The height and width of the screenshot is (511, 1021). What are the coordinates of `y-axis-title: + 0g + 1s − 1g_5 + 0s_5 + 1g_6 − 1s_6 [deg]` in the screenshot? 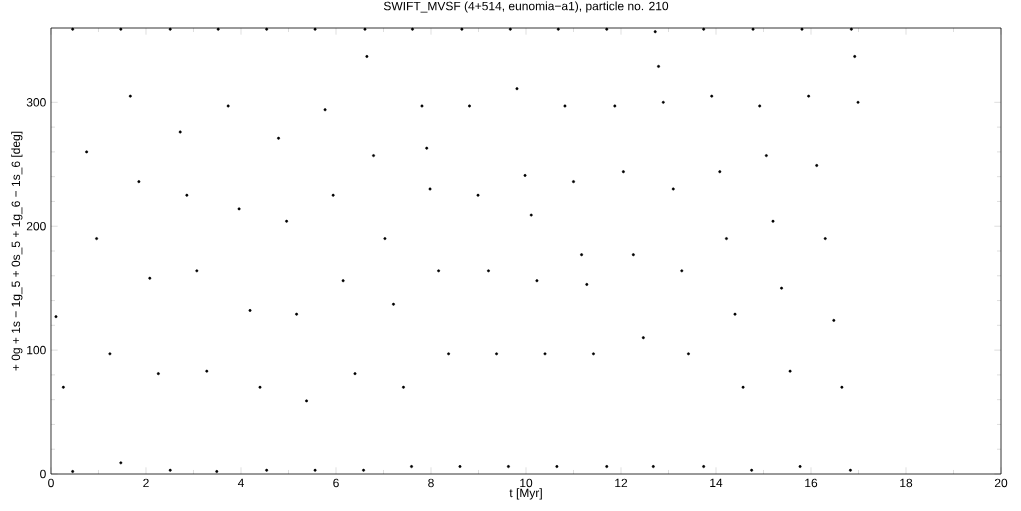 It's located at (17, 251).